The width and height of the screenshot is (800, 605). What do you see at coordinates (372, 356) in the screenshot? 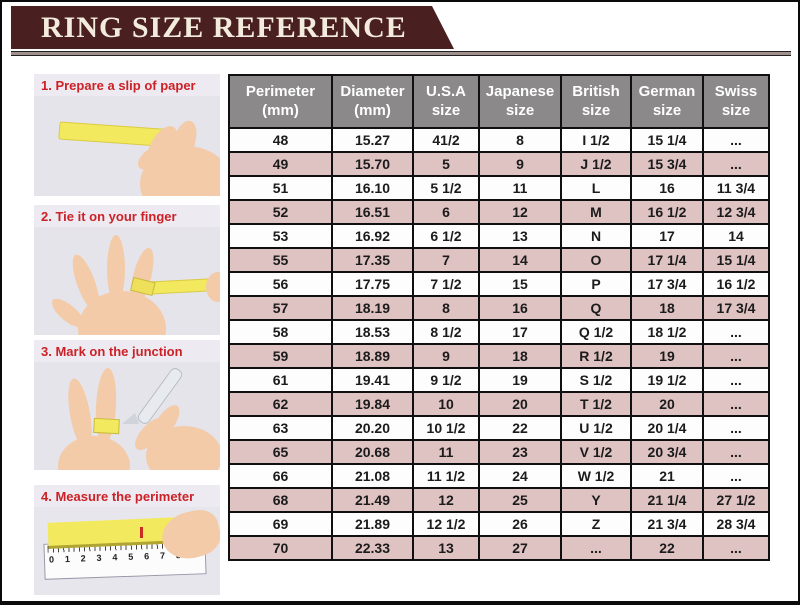
I see `table-cell: 18.89` at bounding box center [372, 356].